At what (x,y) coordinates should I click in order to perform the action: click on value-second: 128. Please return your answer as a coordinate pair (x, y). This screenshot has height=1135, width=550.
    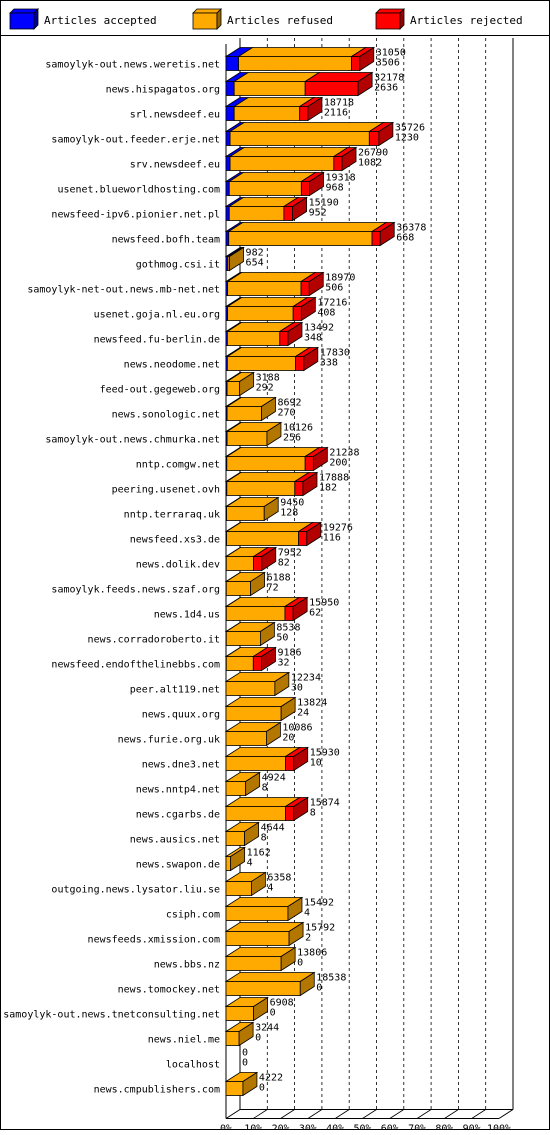
    Looking at the image, I should click on (289, 513).